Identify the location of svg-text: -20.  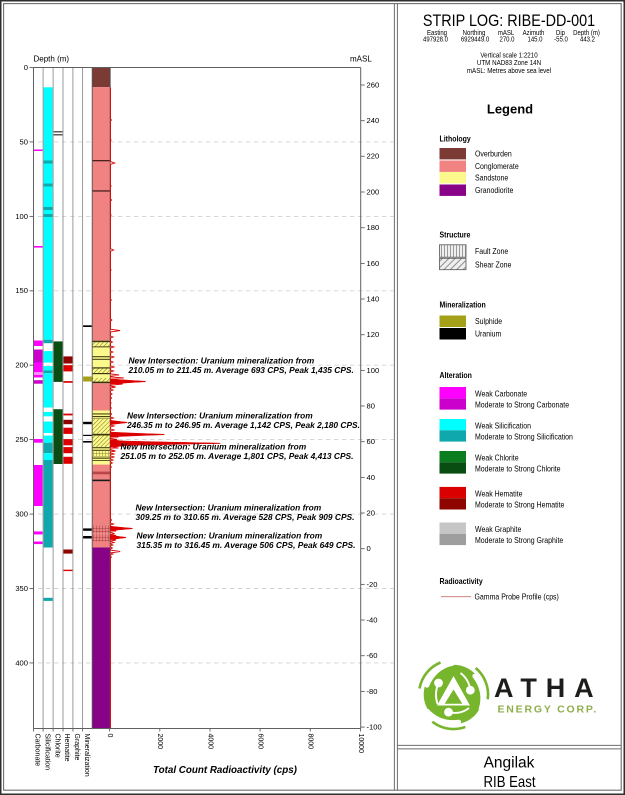
(372, 584).